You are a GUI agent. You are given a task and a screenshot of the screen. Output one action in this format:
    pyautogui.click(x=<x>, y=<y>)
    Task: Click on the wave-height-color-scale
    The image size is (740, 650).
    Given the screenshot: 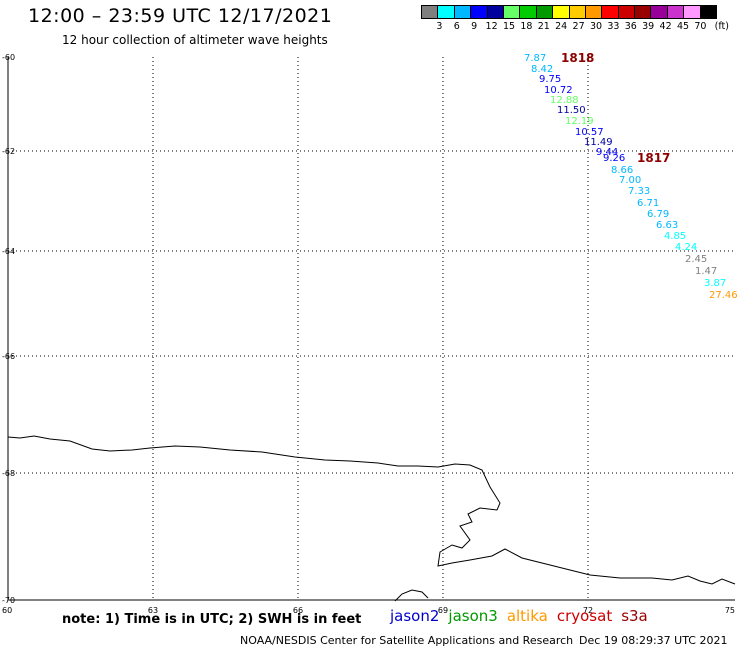 What is the action you would take?
    pyautogui.click(x=569, y=12)
    